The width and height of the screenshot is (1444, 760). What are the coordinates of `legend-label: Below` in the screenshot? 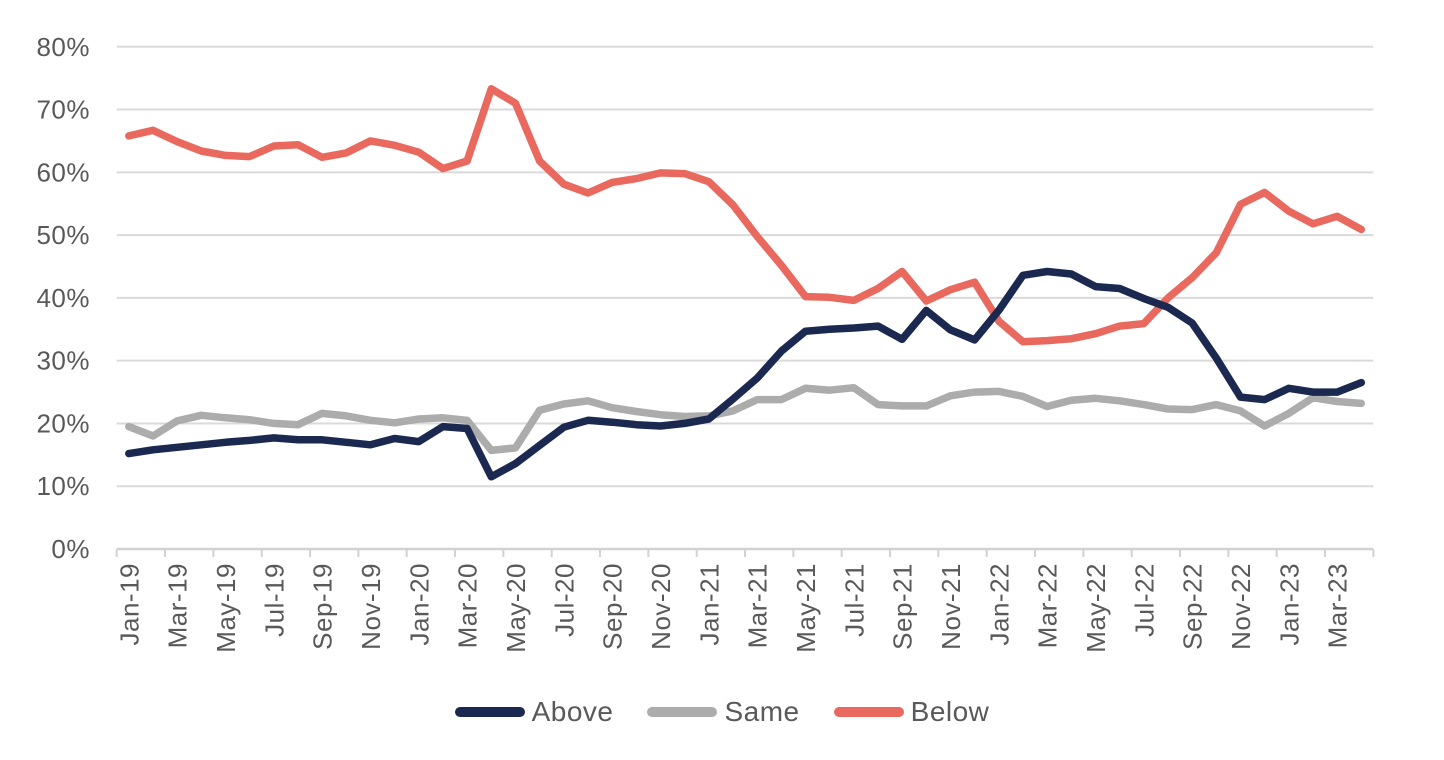 It's located at (950, 711).